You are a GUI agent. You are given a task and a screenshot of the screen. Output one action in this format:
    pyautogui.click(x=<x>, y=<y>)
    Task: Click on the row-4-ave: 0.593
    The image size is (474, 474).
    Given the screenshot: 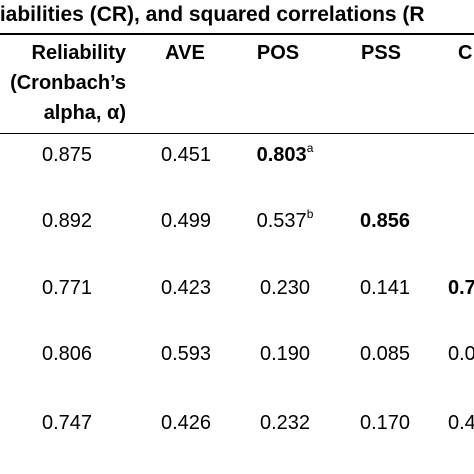 What is the action you would take?
    pyautogui.click(x=186, y=354)
    